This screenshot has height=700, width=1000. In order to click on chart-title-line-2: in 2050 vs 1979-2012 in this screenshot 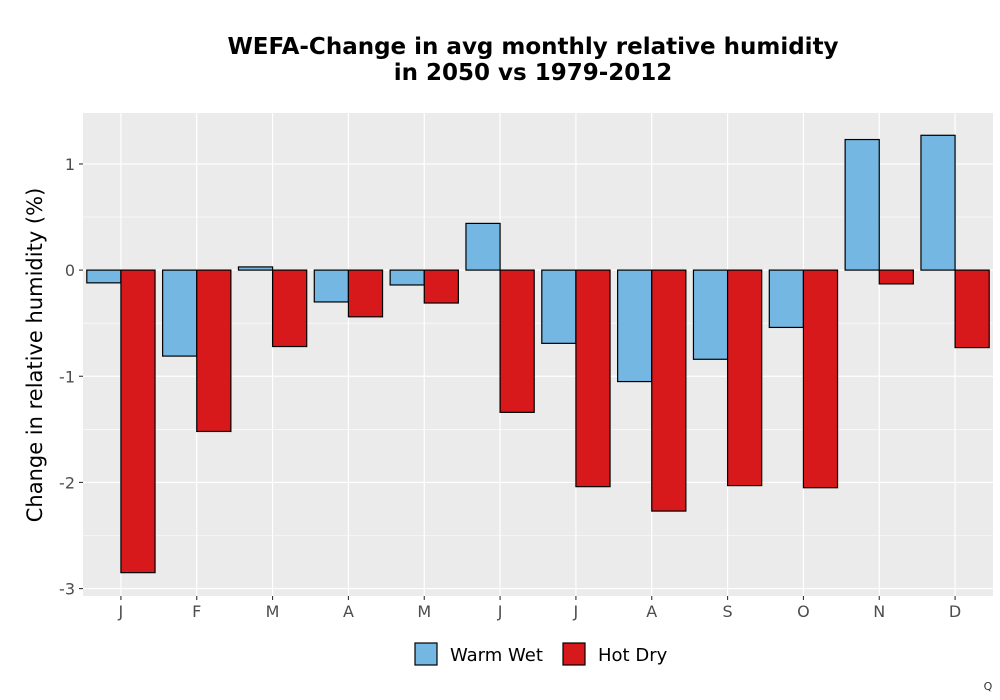, I will do `click(533, 73)`.